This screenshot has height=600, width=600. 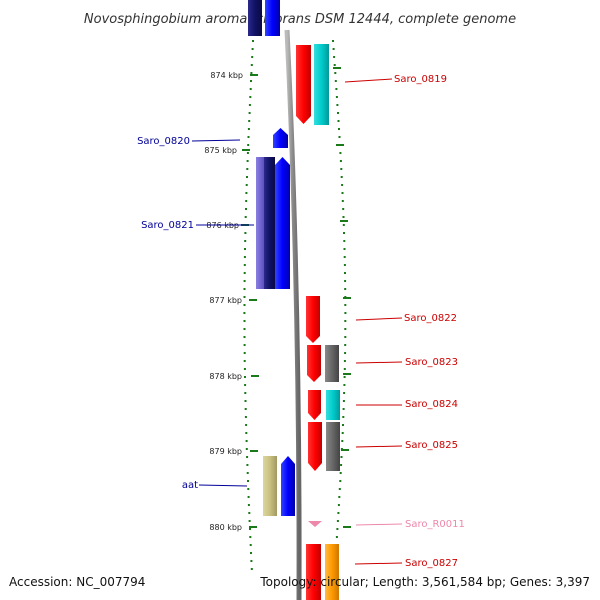 I want to click on label-line-aat, so click(x=223, y=485).